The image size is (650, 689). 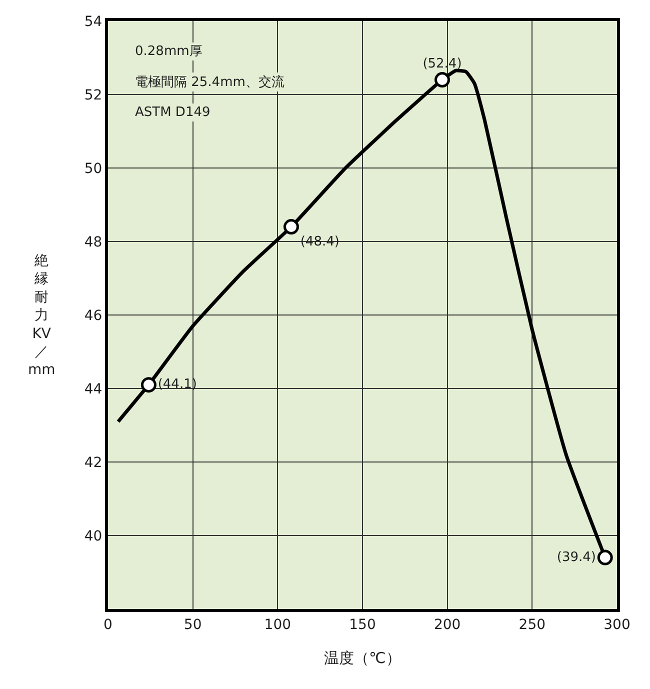 What do you see at coordinates (362, 624) in the screenshot?
I see `x-tick-label: 150` at bounding box center [362, 624].